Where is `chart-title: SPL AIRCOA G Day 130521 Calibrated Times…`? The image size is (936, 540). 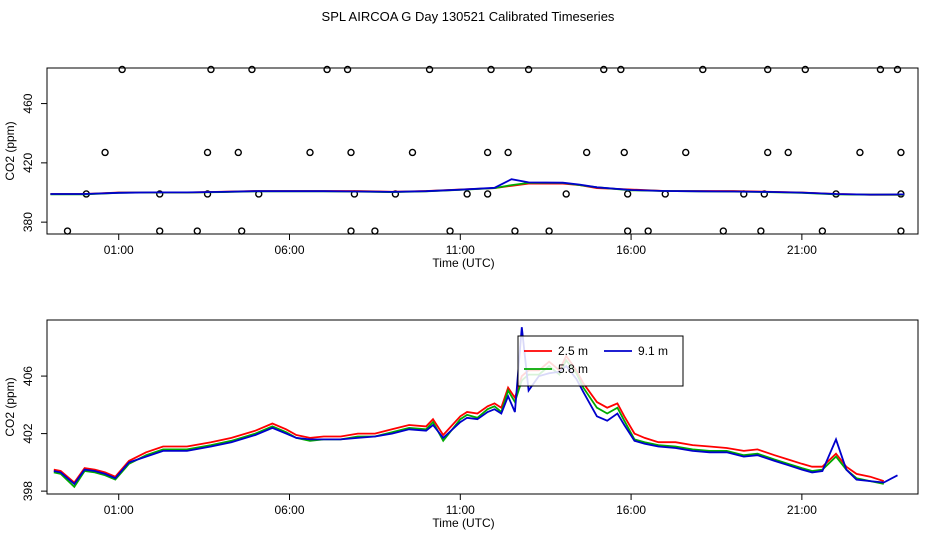
chart-title: SPL AIRCOA G Day 130521 Calibrated Times… is located at coordinates (468, 16).